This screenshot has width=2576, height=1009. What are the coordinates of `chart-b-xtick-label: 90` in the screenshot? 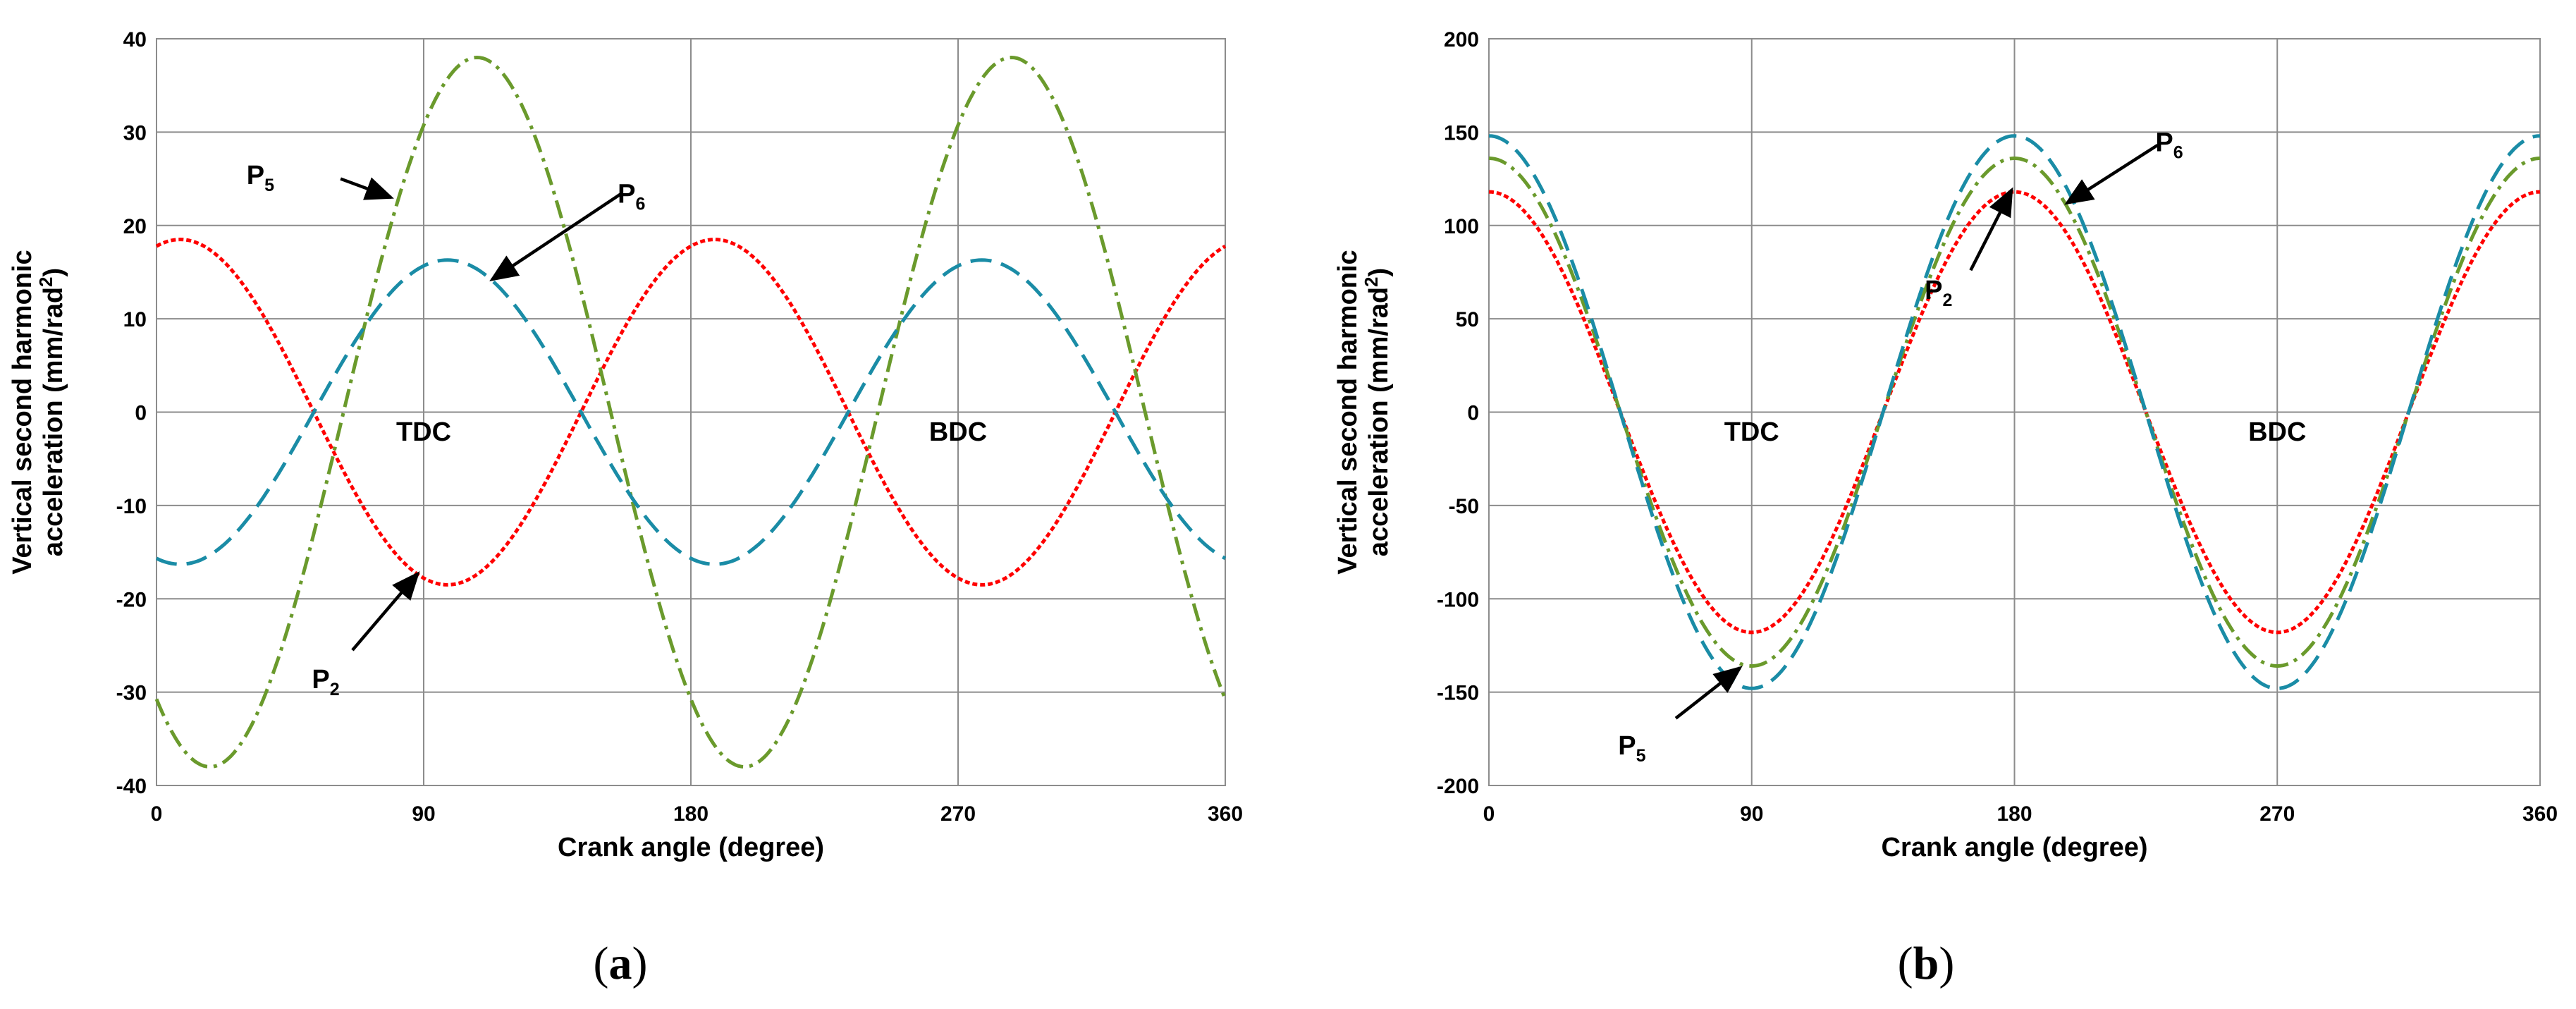 It's located at (1751, 814).